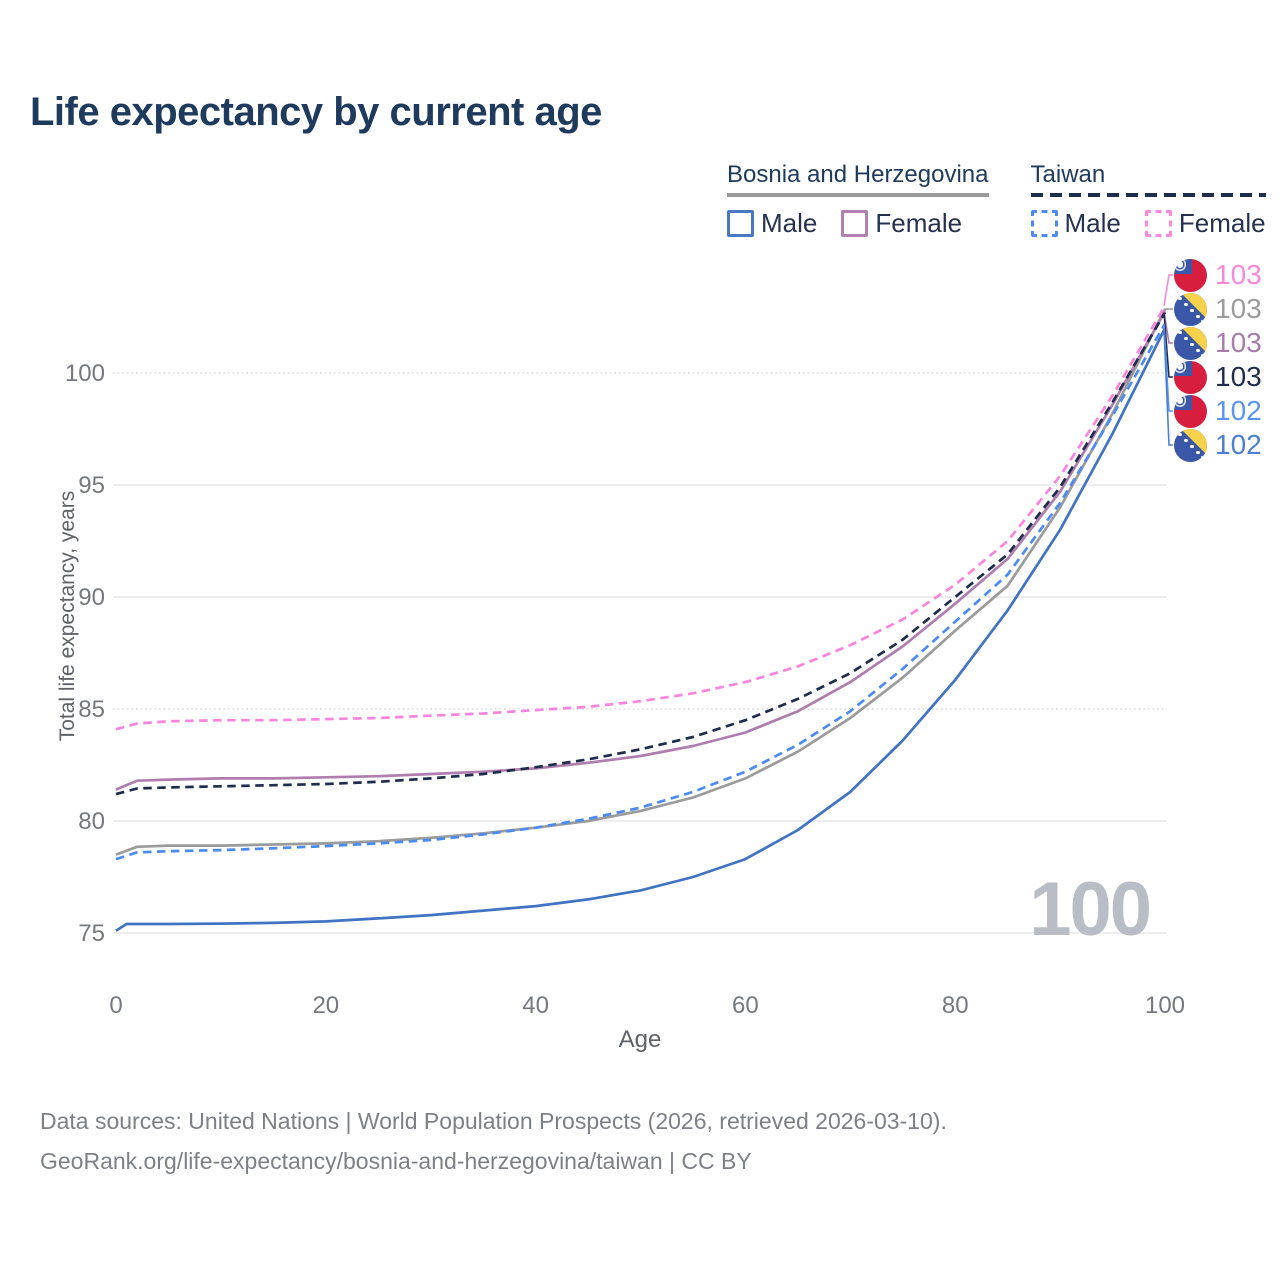 This screenshot has height=1280, width=1280. Describe the element at coordinates (1158, 223) in the screenshot. I see `legend-swatch-taiwan-female` at that location.